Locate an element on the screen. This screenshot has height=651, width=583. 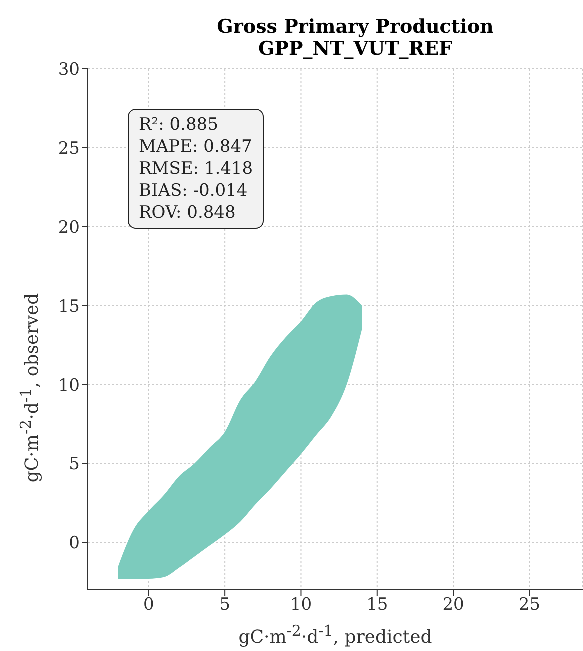
y-tick-label: 0 is located at coordinates (74, 544).